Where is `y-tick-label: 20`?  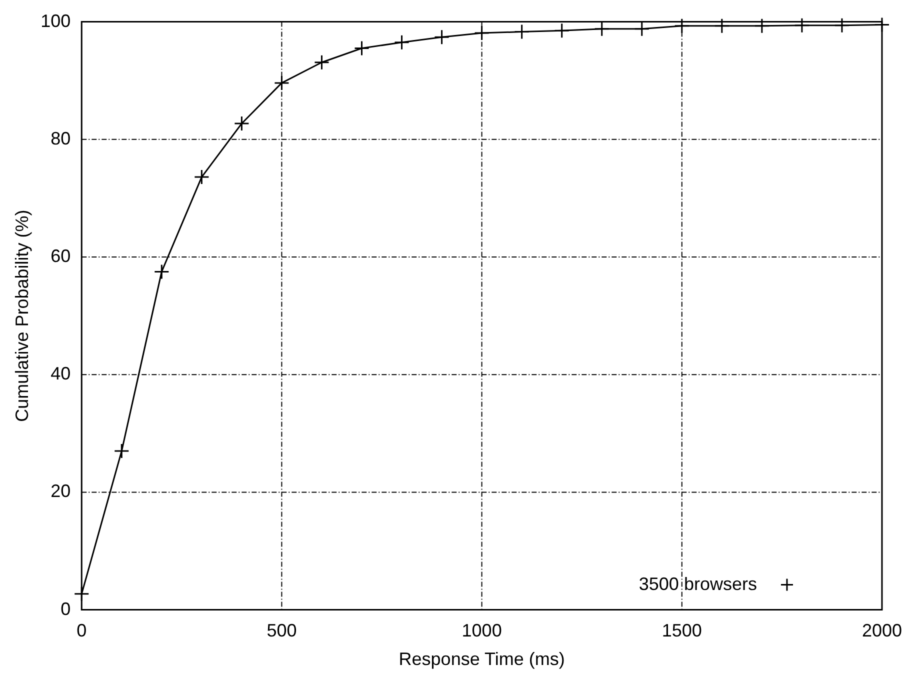
y-tick-label: 20 is located at coordinates (60, 491).